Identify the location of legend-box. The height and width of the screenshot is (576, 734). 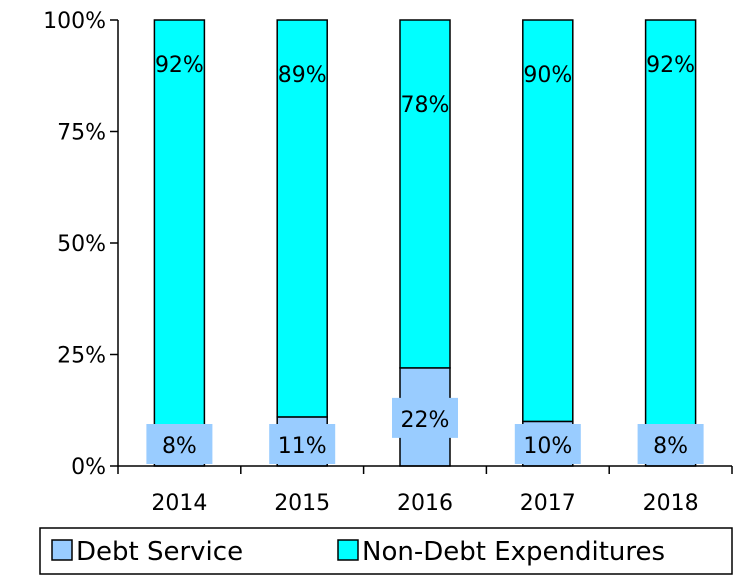
(386, 551).